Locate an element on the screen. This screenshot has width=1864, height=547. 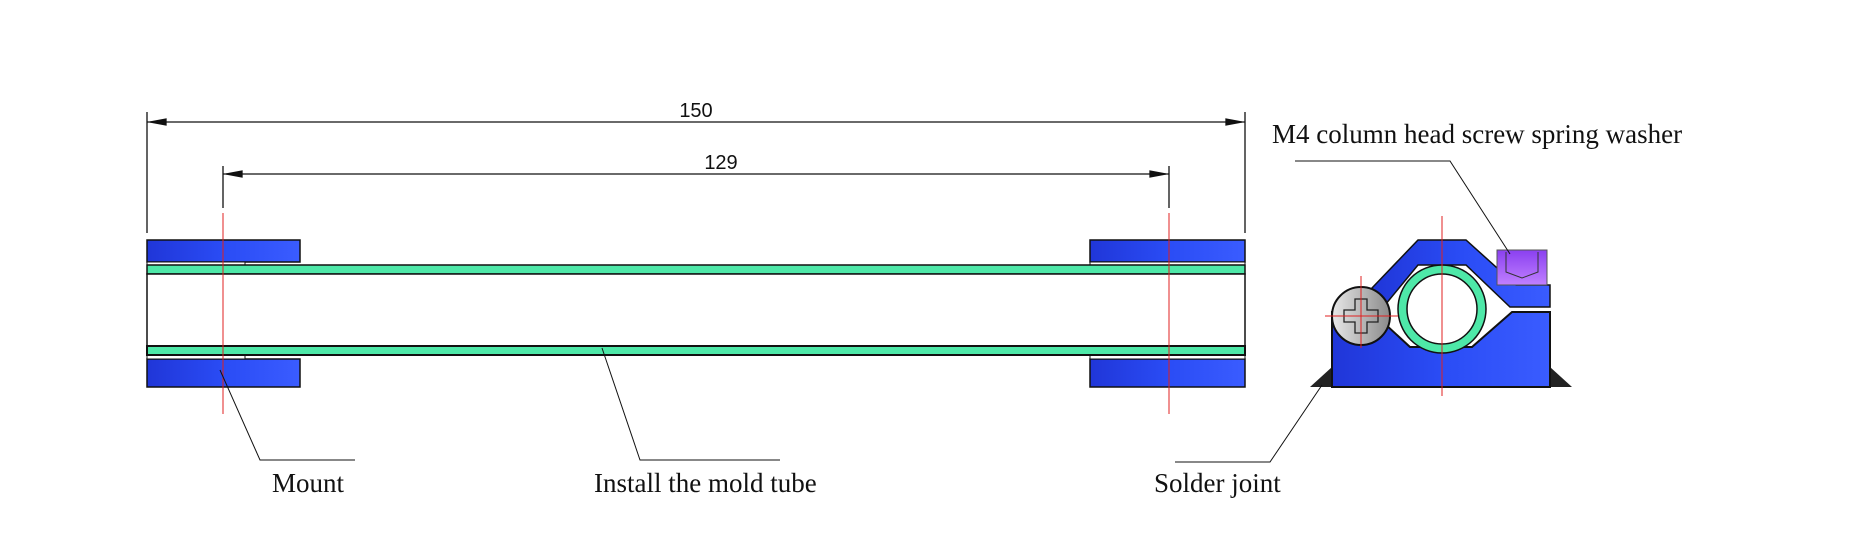
dimension-mount-spacing is located at coordinates (696, 187).